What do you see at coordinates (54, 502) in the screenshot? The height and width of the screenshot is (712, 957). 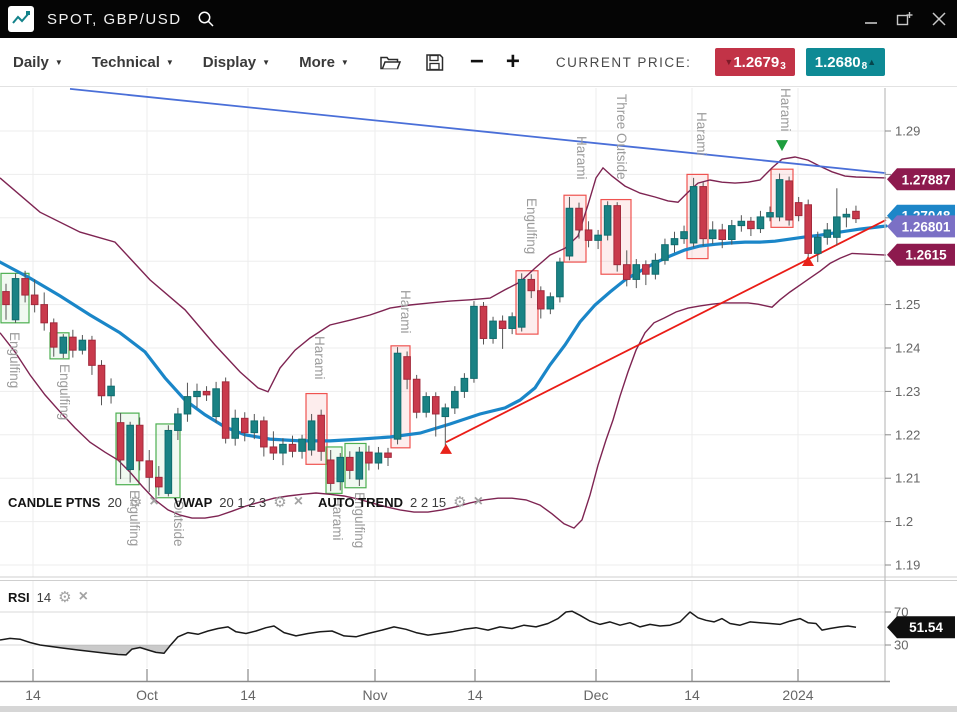 I see `candle-ptns-label: CANDLE PTNS` at bounding box center [54, 502].